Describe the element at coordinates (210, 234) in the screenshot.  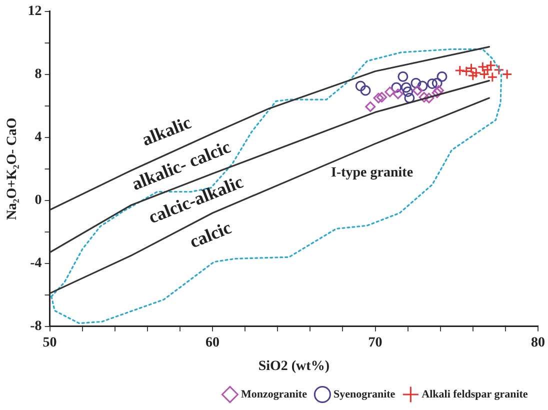
I see `annotation: calcic` at that location.